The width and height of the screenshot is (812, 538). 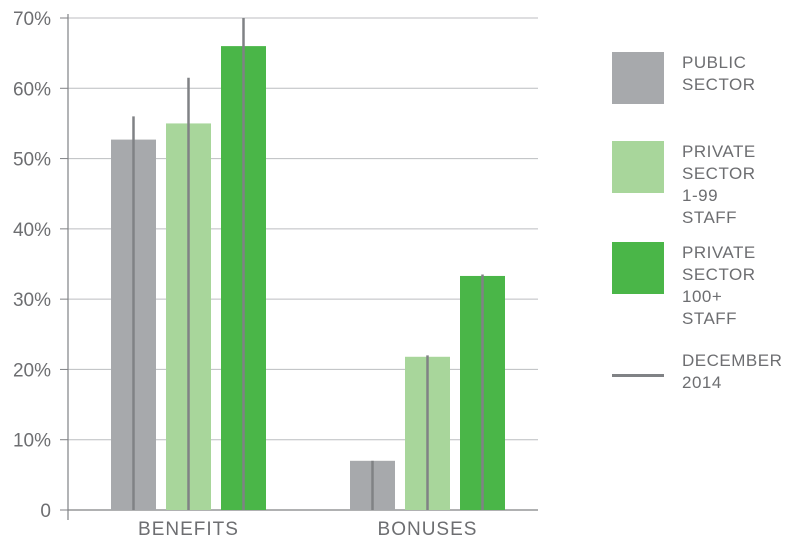 I want to click on legend-line-december-2014, so click(x=638, y=375).